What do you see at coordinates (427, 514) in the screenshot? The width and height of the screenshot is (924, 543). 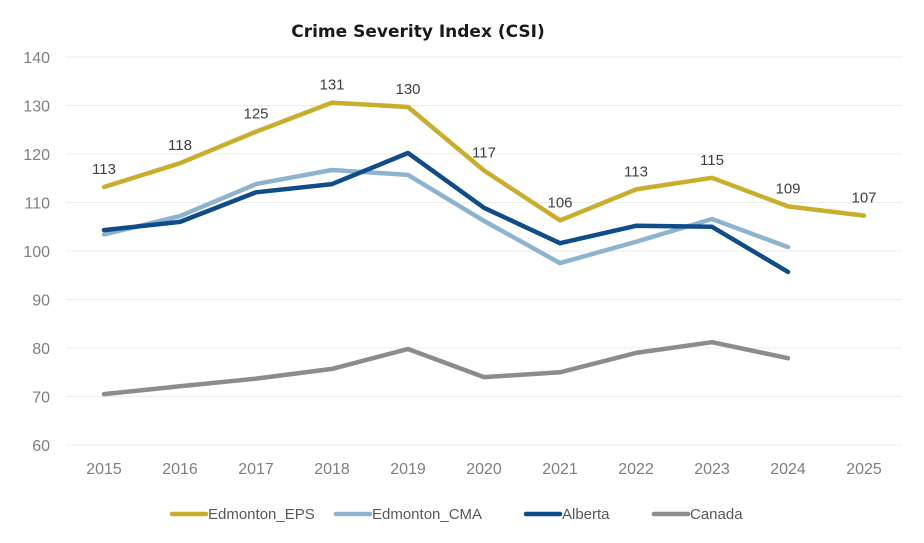 I see `legend-label: Edmonton_CMA` at bounding box center [427, 514].